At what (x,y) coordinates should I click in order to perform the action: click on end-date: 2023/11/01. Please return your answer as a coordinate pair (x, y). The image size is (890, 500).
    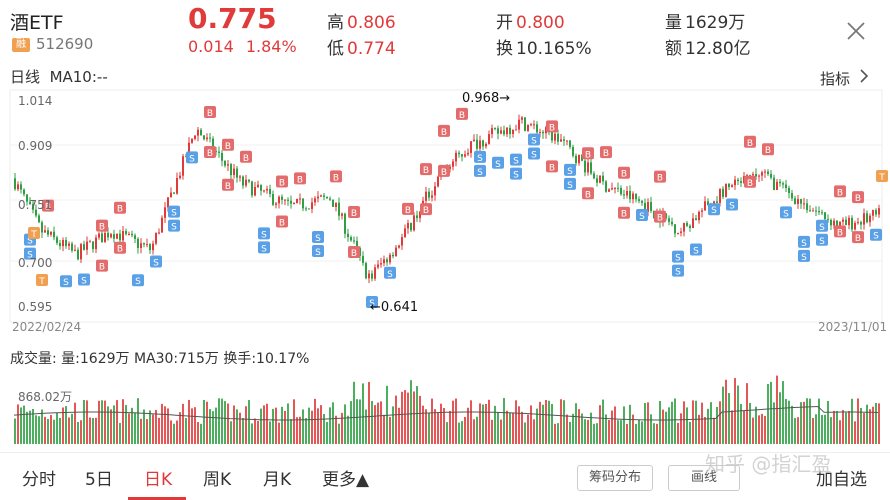
    Looking at the image, I should click on (853, 327).